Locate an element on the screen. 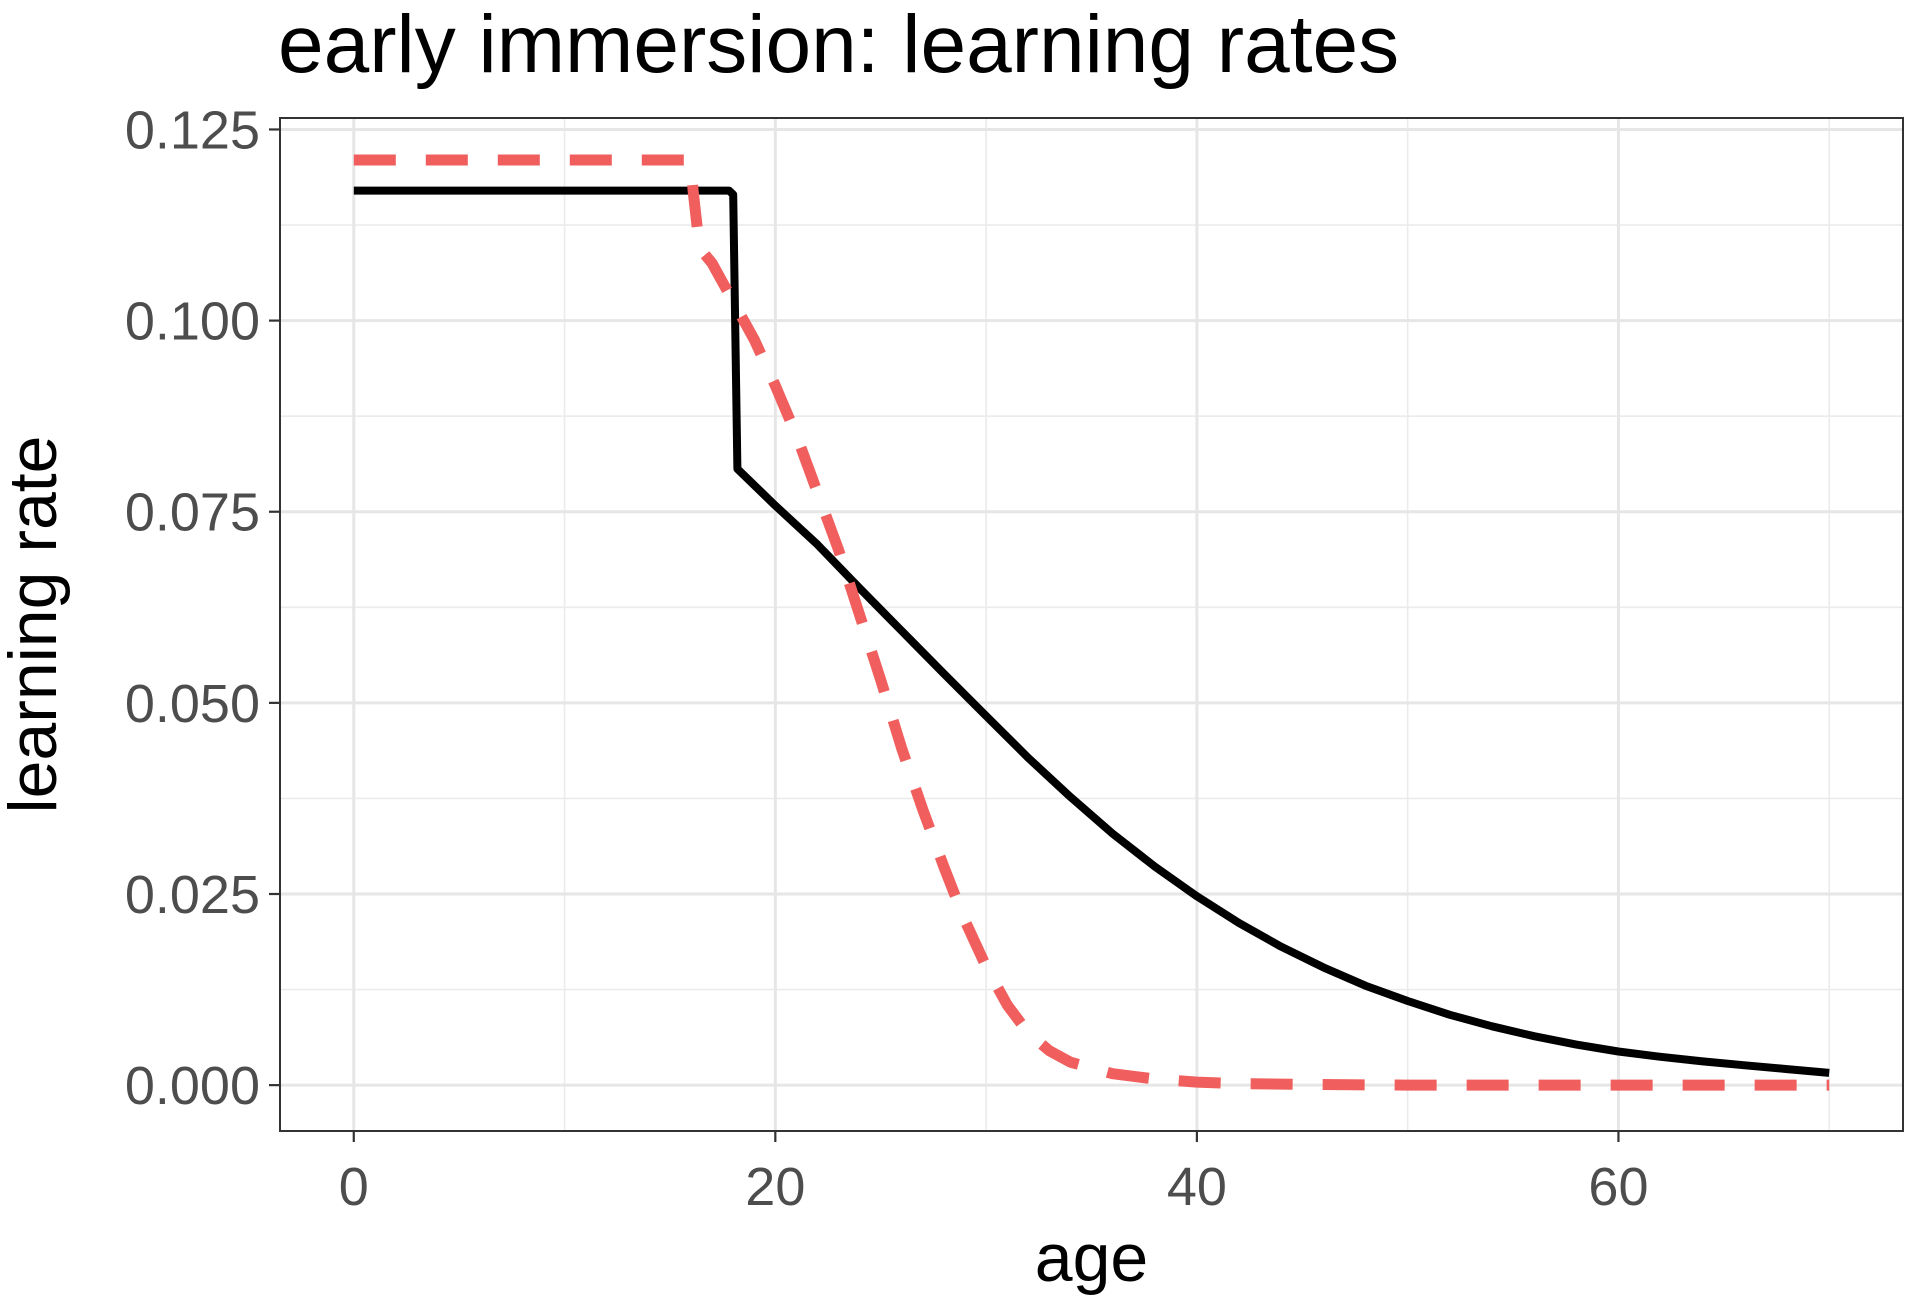  y-tick-label: 0.075 is located at coordinates (192, 513).